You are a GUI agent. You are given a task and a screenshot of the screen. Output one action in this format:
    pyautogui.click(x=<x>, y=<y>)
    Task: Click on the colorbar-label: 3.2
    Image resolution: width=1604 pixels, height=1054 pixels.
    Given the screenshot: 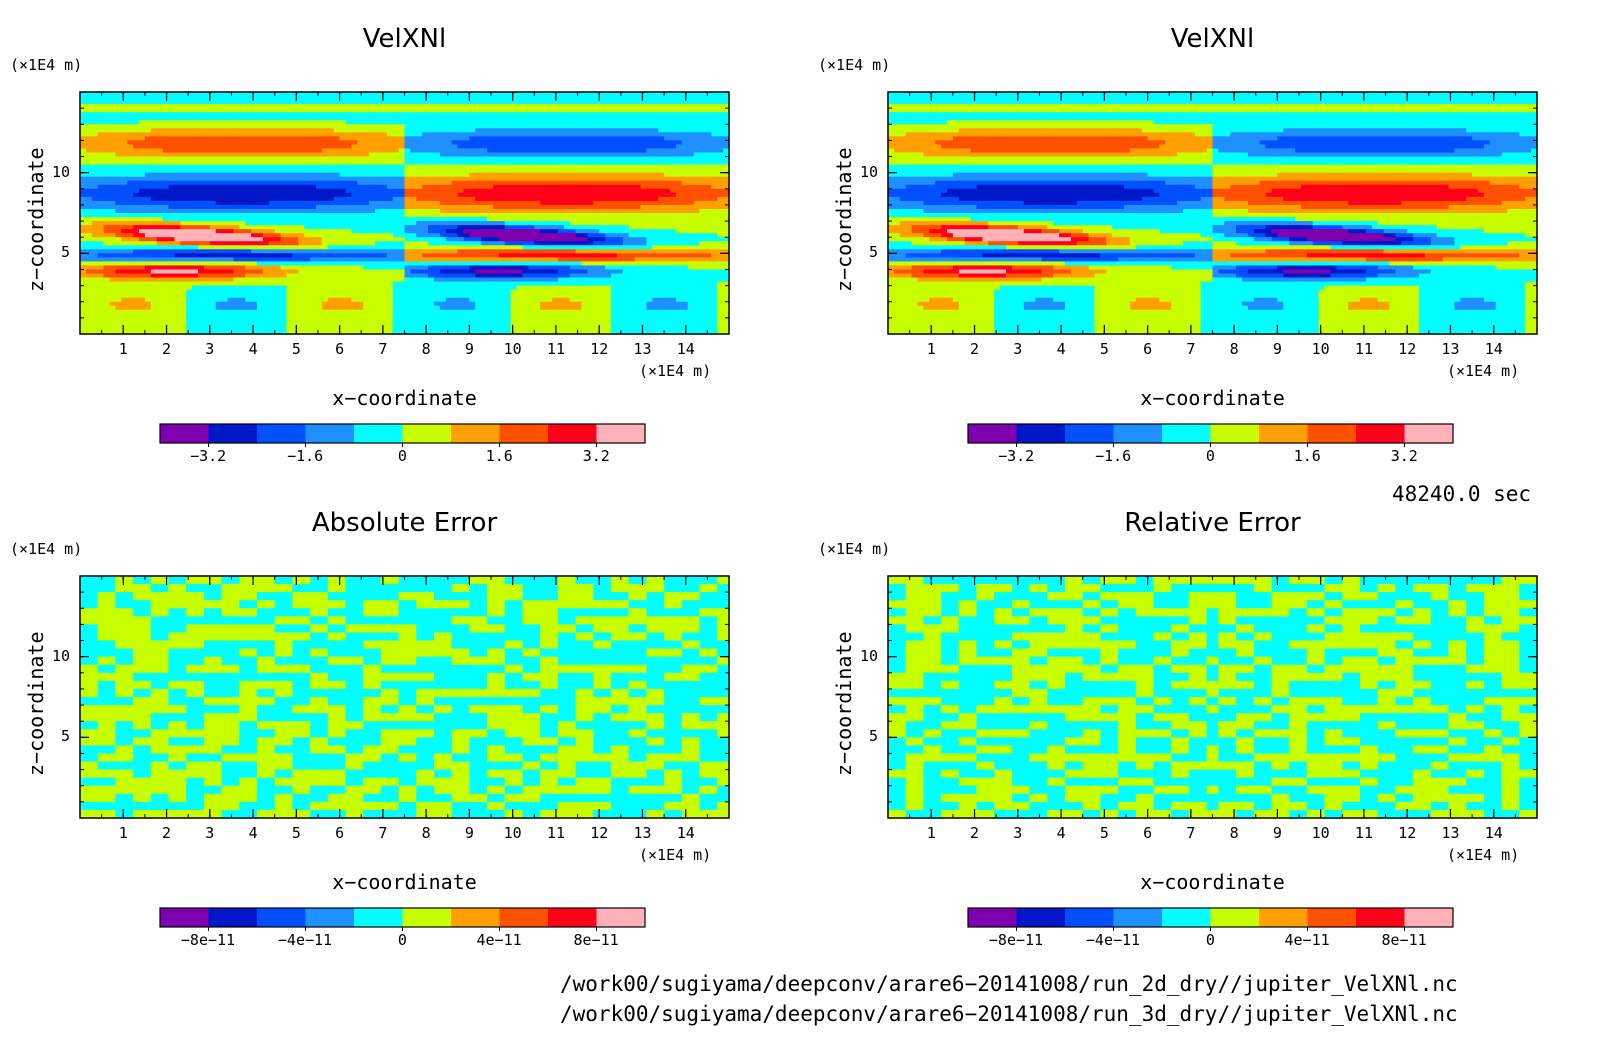 What is the action you would take?
    pyautogui.click(x=596, y=456)
    